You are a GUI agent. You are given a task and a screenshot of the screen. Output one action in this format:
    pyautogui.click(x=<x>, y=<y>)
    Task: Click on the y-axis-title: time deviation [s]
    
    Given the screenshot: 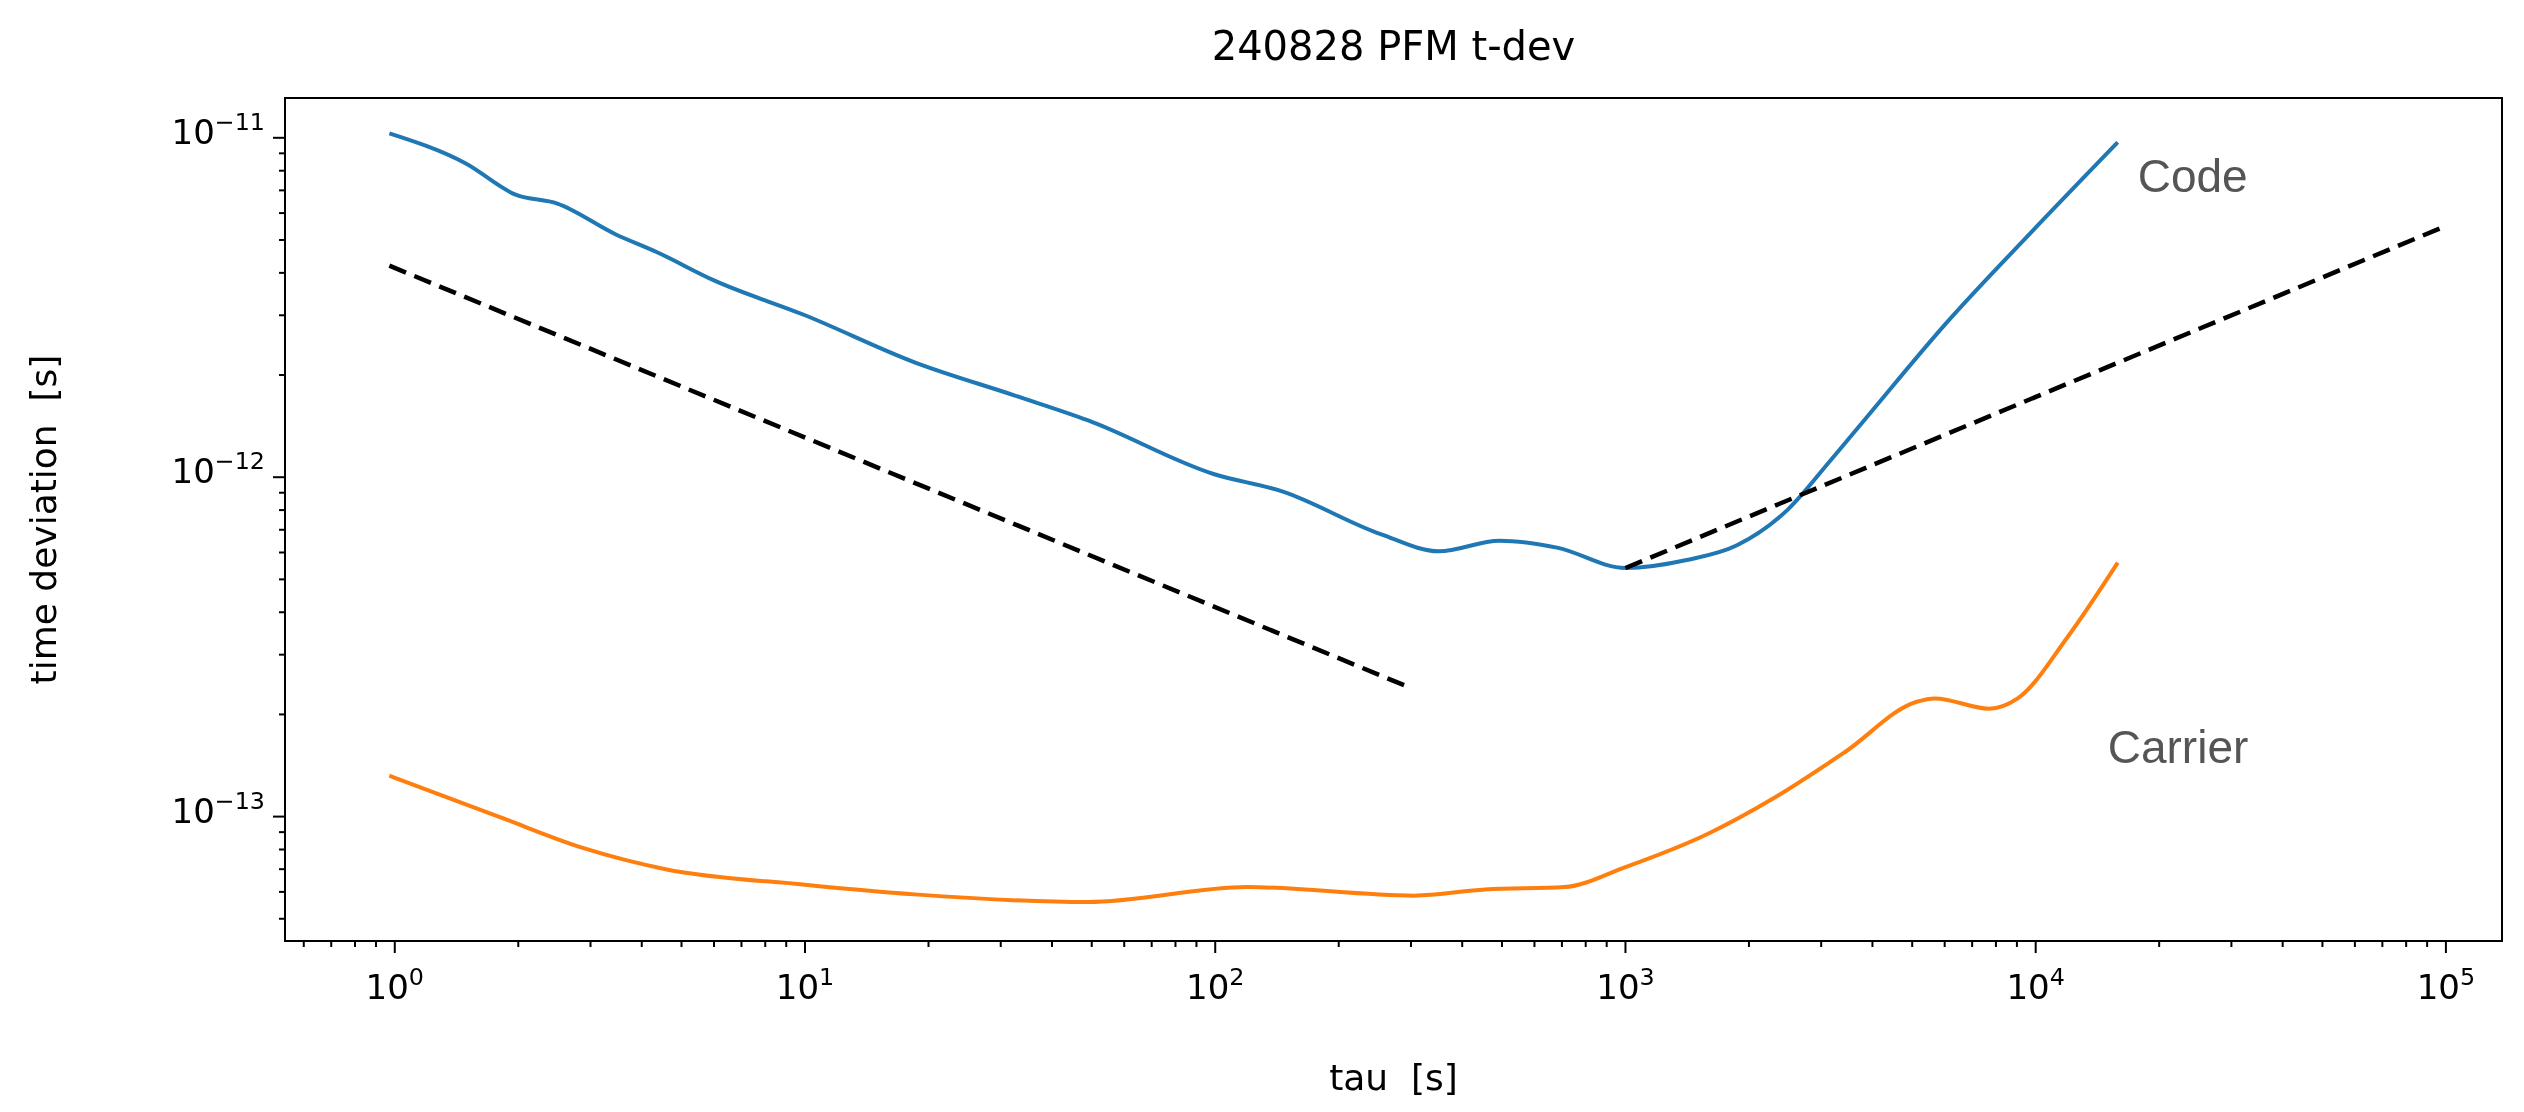 What is the action you would take?
    pyautogui.click(x=43, y=519)
    